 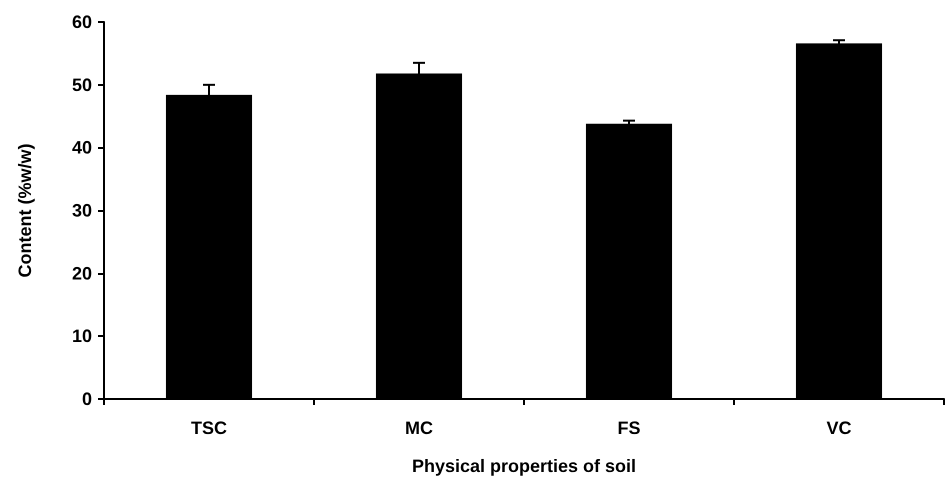 What do you see at coordinates (419, 428) in the screenshot?
I see `x-tick-label: MC` at bounding box center [419, 428].